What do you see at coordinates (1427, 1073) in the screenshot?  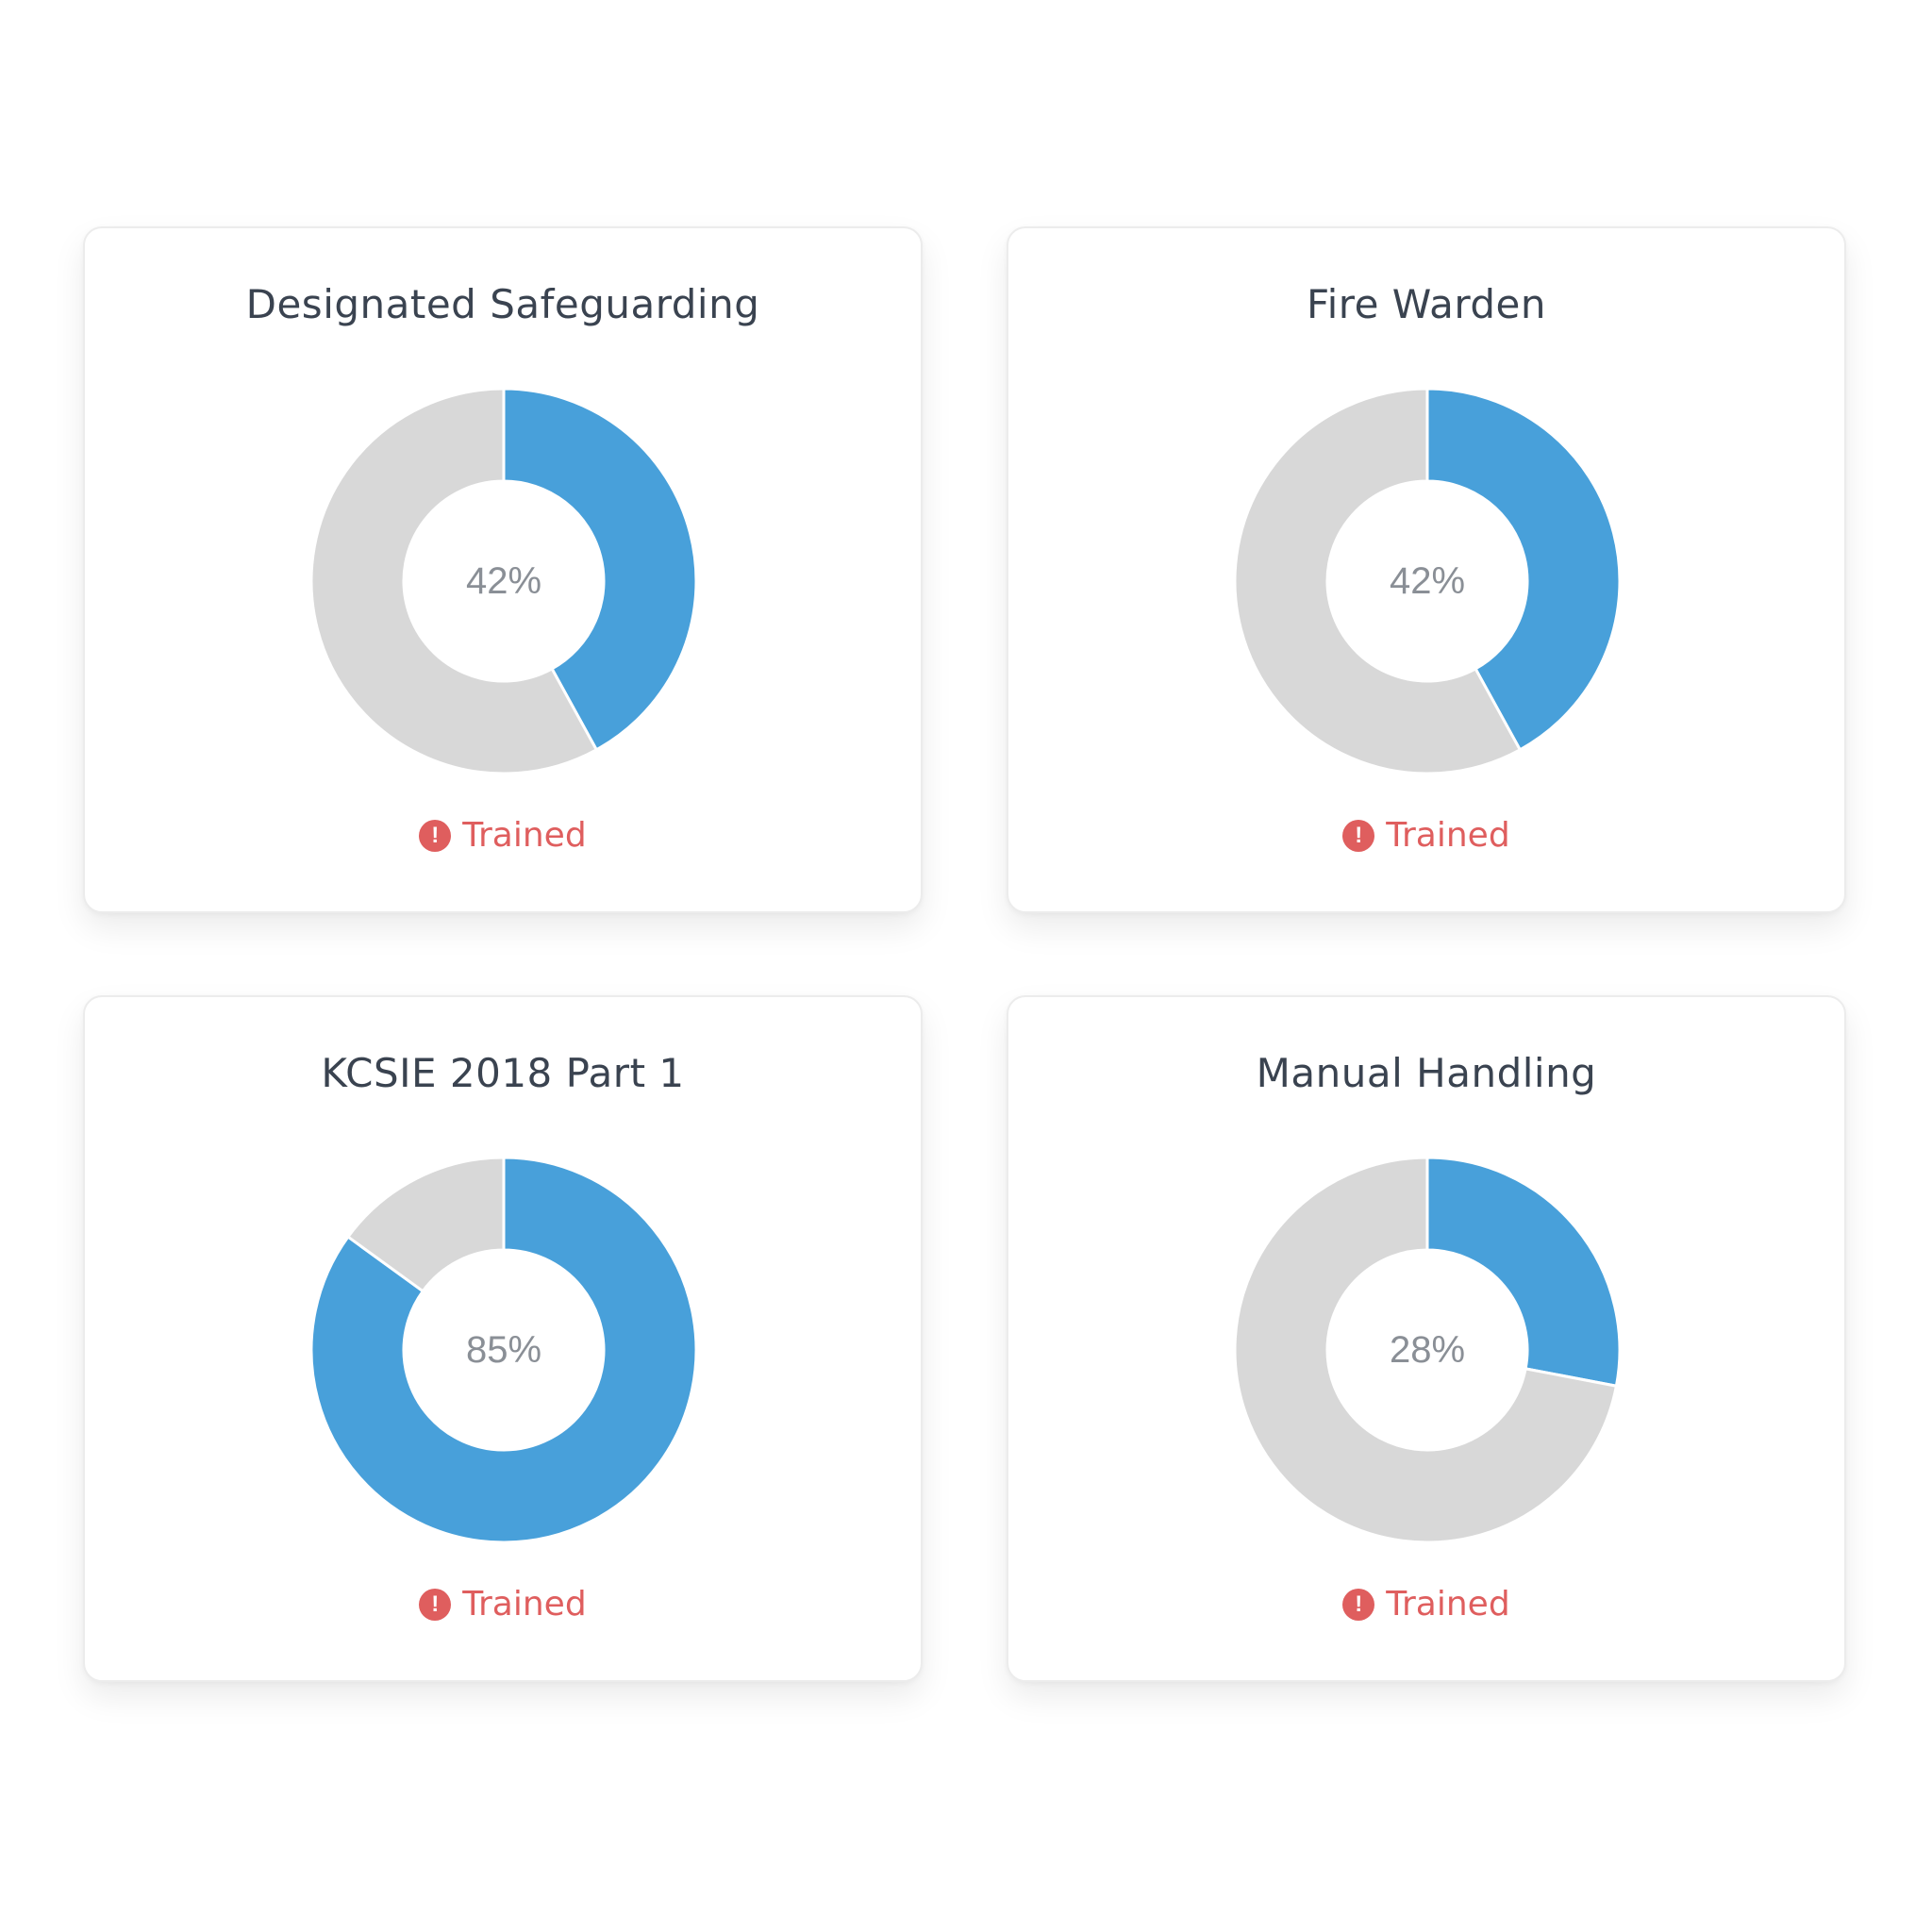 I see `card-title: Manual Handling` at bounding box center [1427, 1073].